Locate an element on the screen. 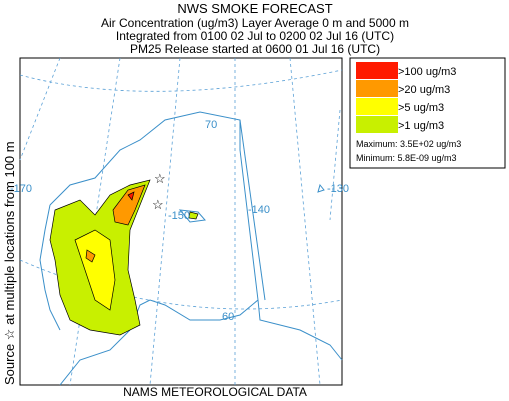 The image size is (509, 401). legend-label: >5 ug/m3 is located at coordinates (421, 108).